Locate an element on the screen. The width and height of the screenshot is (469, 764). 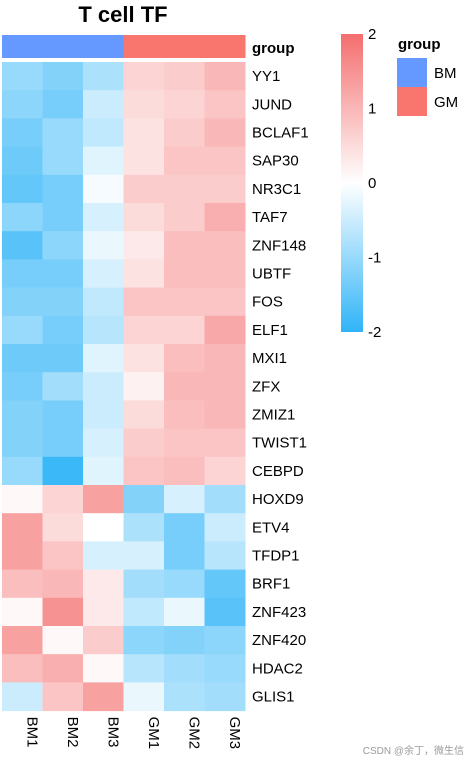
row-label: TAF7 is located at coordinates (270, 217).